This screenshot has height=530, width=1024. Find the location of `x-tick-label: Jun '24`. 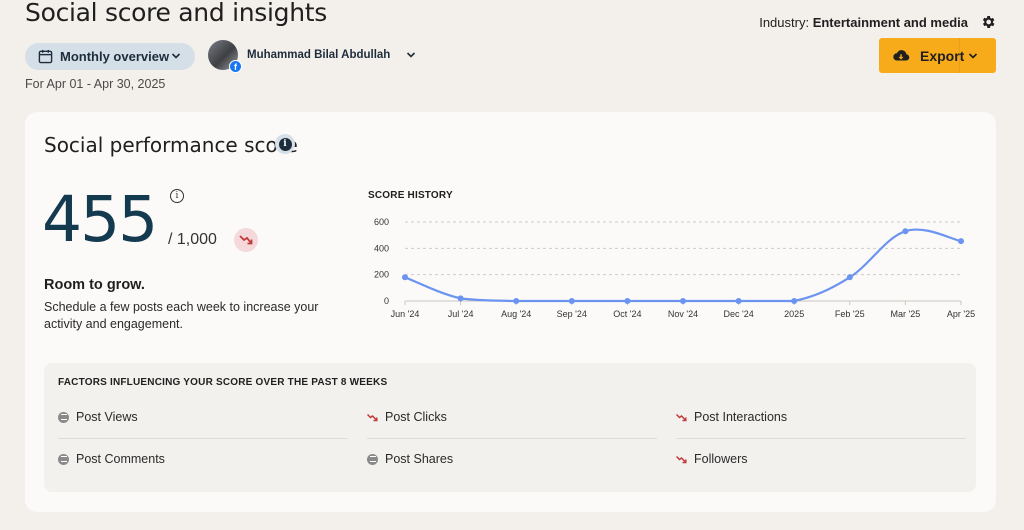

x-tick-label: Jun '24 is located at coordinates (405, 314).